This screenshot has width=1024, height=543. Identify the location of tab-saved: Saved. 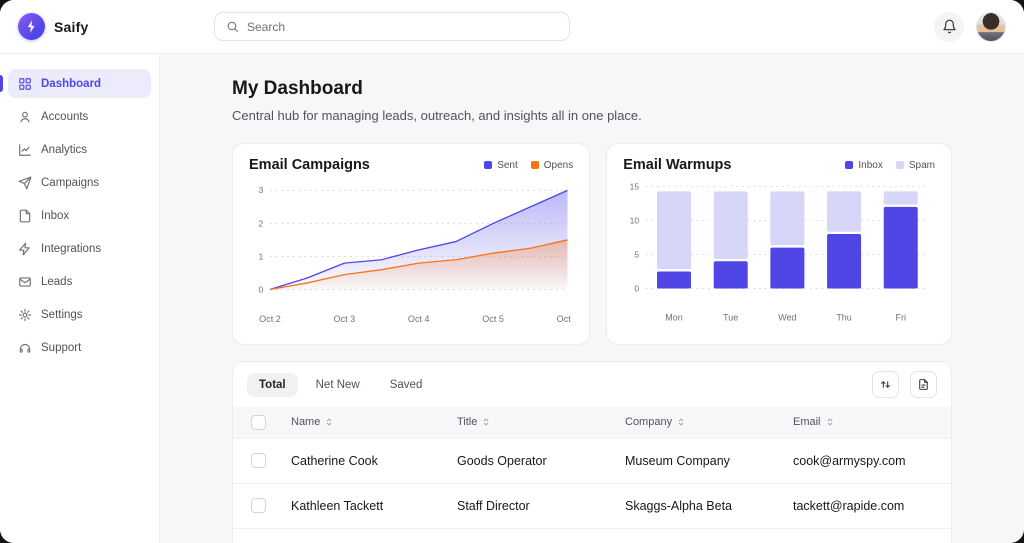
(406, 384).